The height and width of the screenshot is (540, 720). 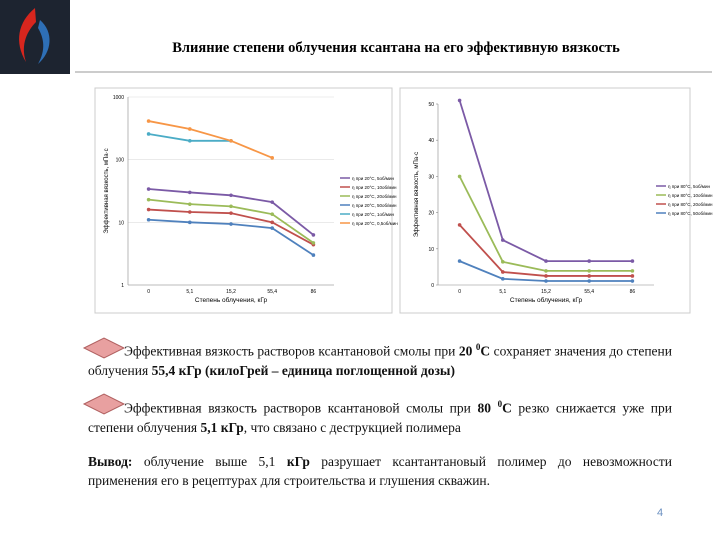 I want to click on legend-label: η при 80°С, 5об/мин, so click(x=689, y=186).